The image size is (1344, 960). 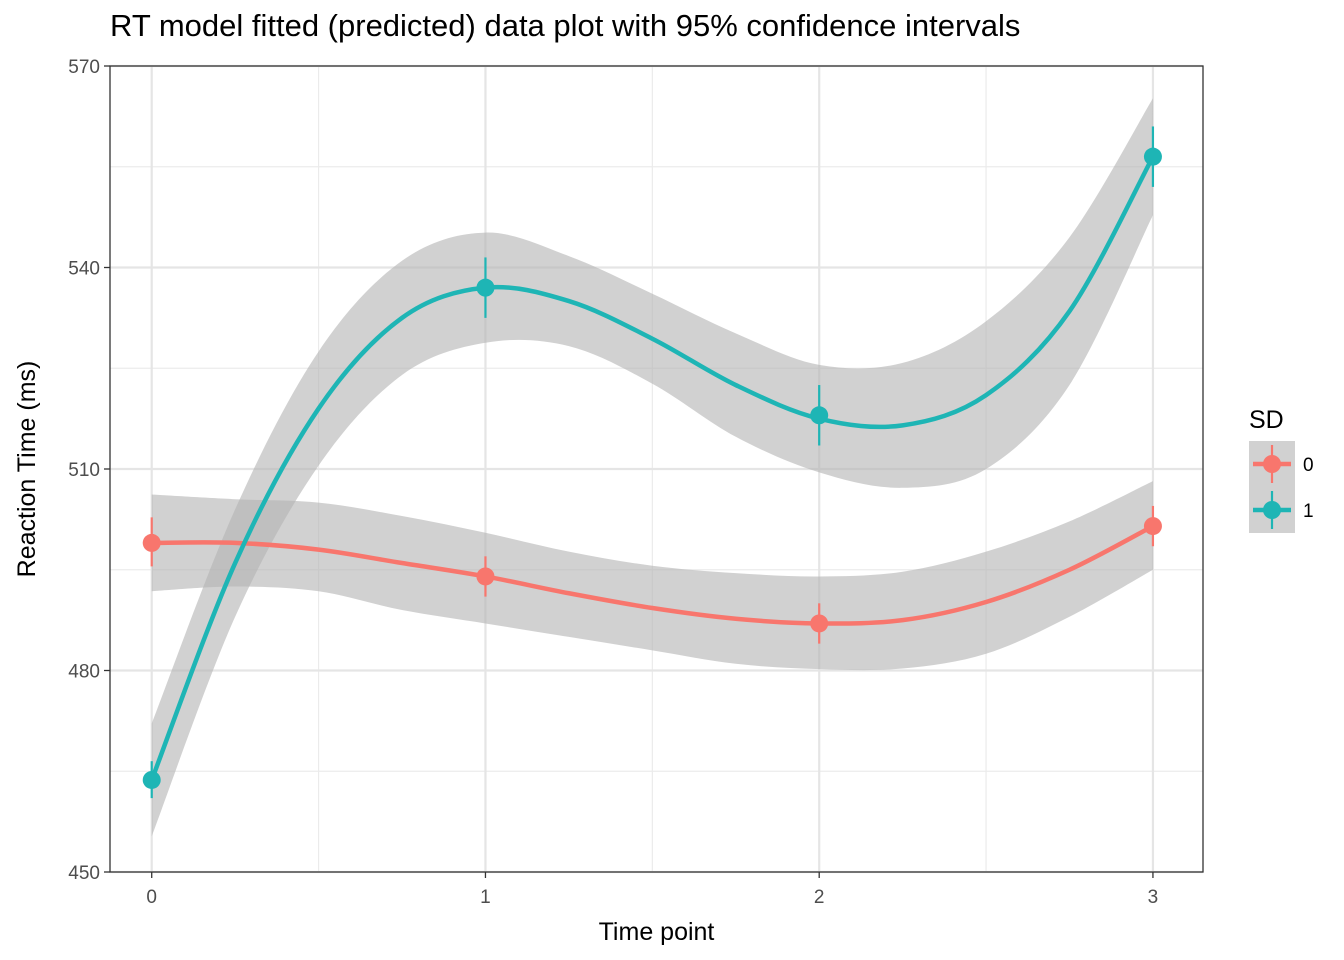 I want to click on legend-point-sd0, so click(x=1272, y=464).